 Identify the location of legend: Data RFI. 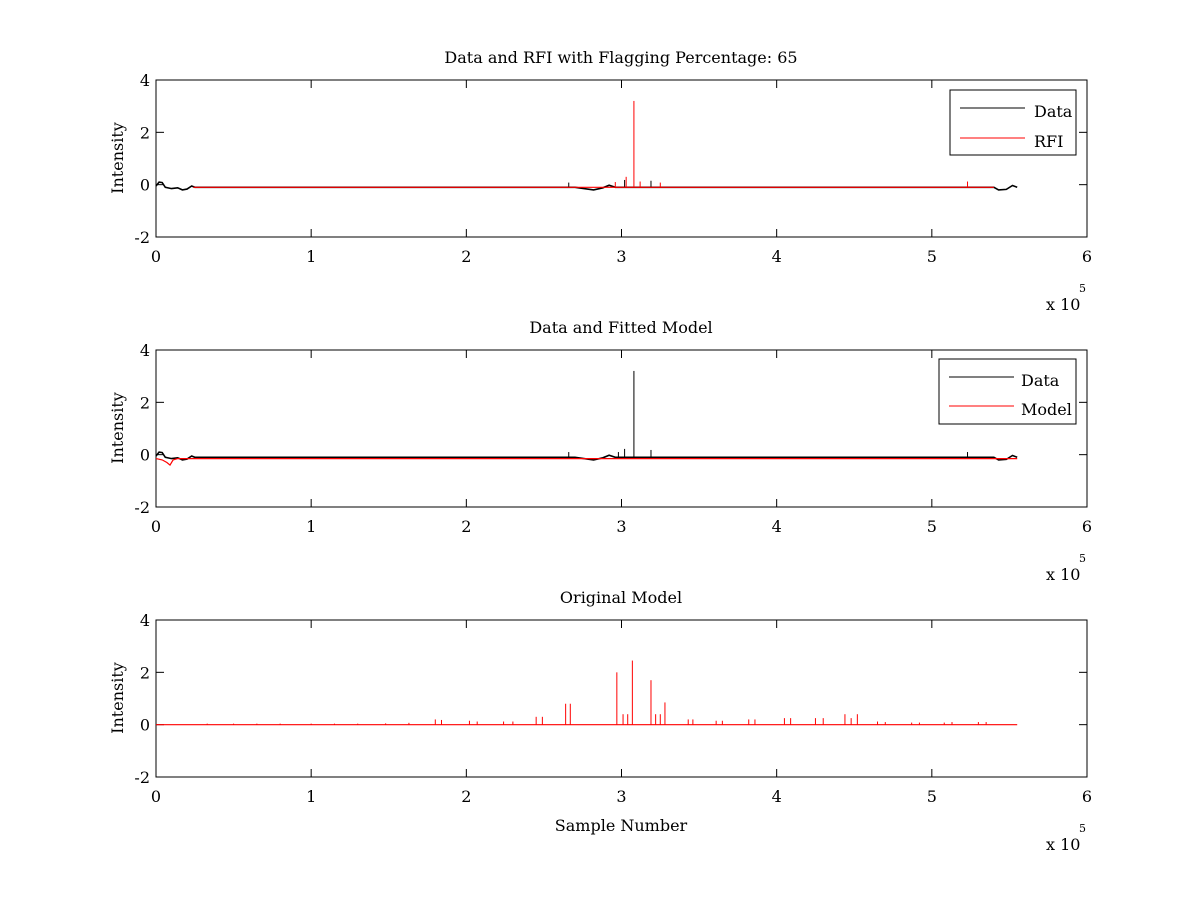
(1013, 122).